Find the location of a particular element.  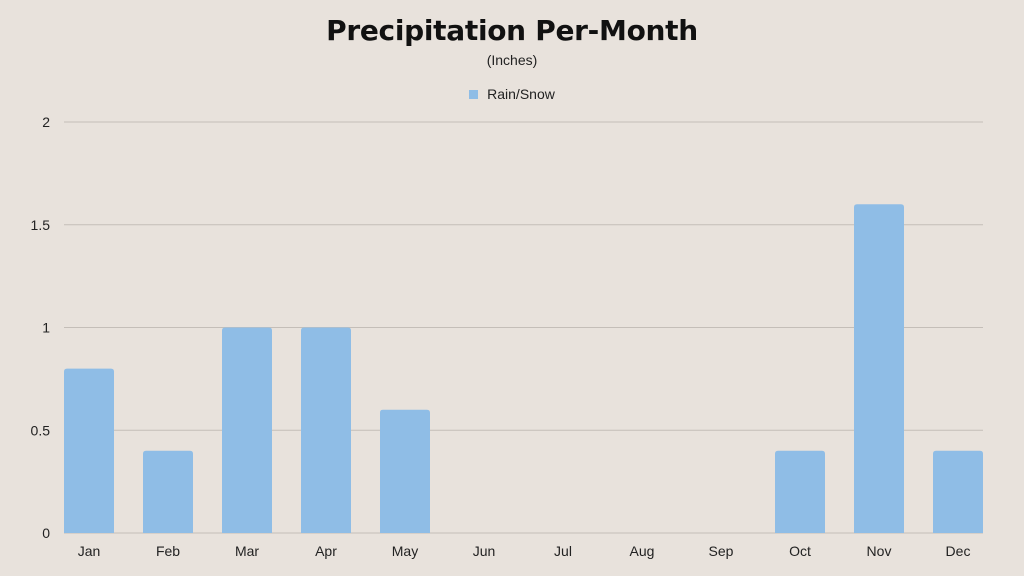

bar-dec is located at coordinates (958, 491).